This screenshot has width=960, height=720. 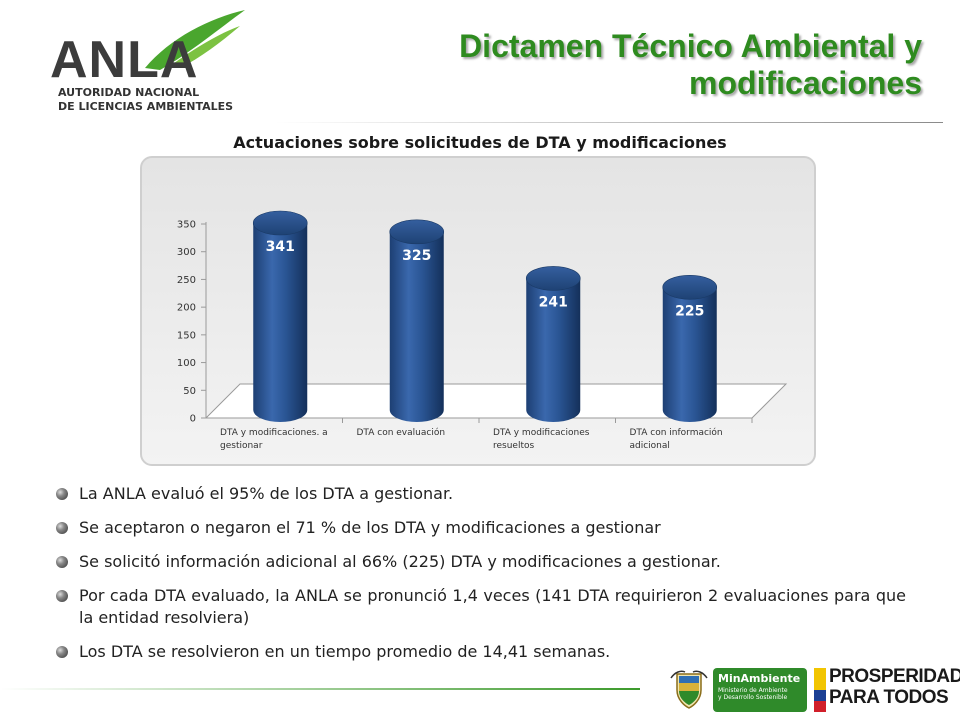 I want to click on data-label: 325, so click(x=416, y=256).